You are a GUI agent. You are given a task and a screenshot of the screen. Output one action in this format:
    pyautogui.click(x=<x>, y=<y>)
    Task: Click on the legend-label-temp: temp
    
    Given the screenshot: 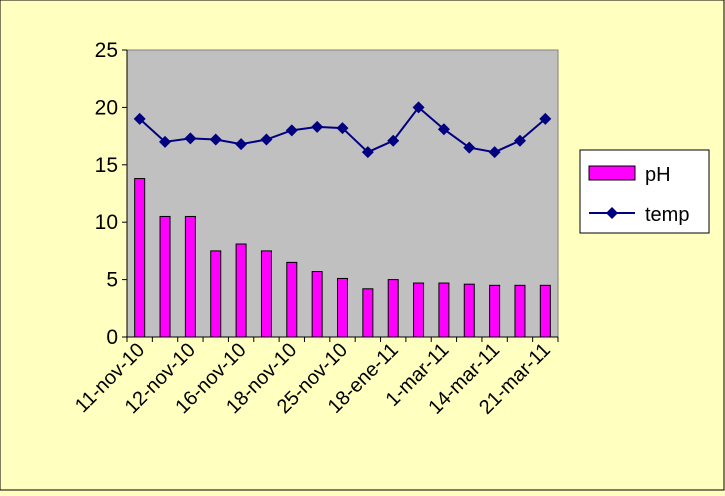 What is the action you would take?
    pyautogui.click(x=667, y=215)
    